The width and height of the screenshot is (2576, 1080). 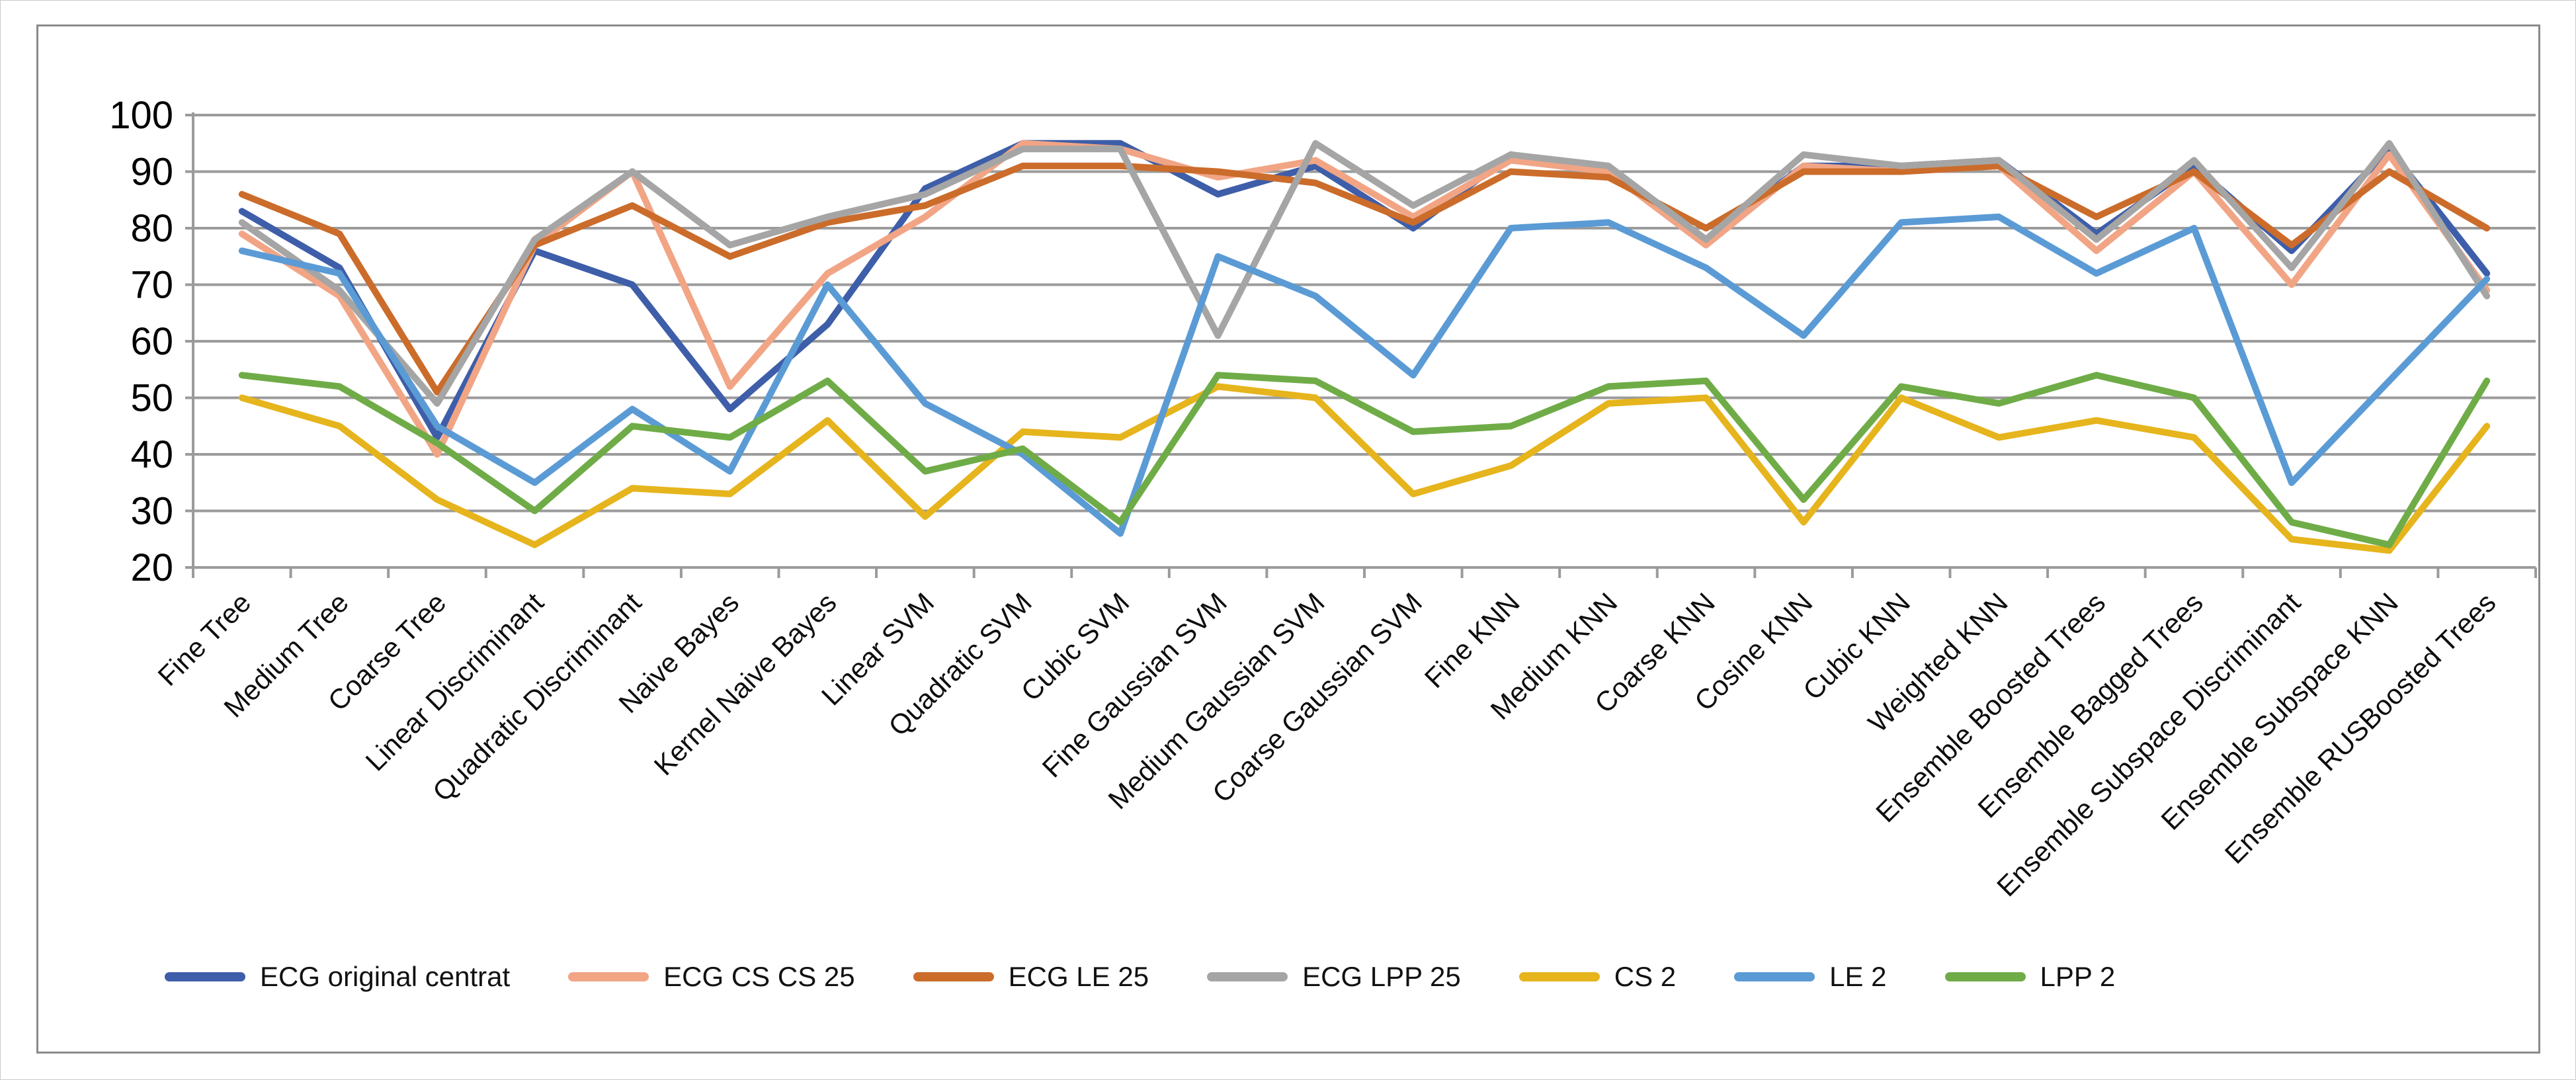 I want to click on legend-label: LPP 2, so click(x=2078, y=976).